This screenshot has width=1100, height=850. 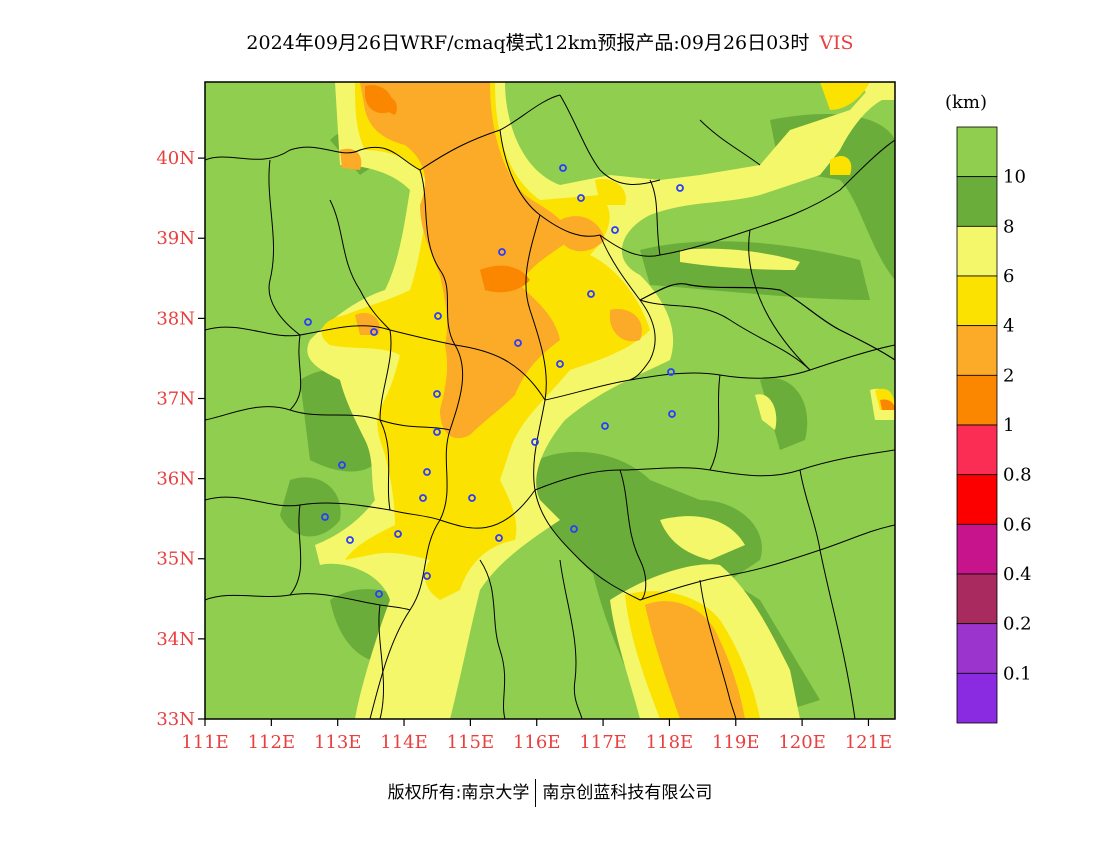 What do you see at coordinates (1017, 574) in the screenshot?
I see `colorbar-label: 0.4` at bounding box center [1017, 574].